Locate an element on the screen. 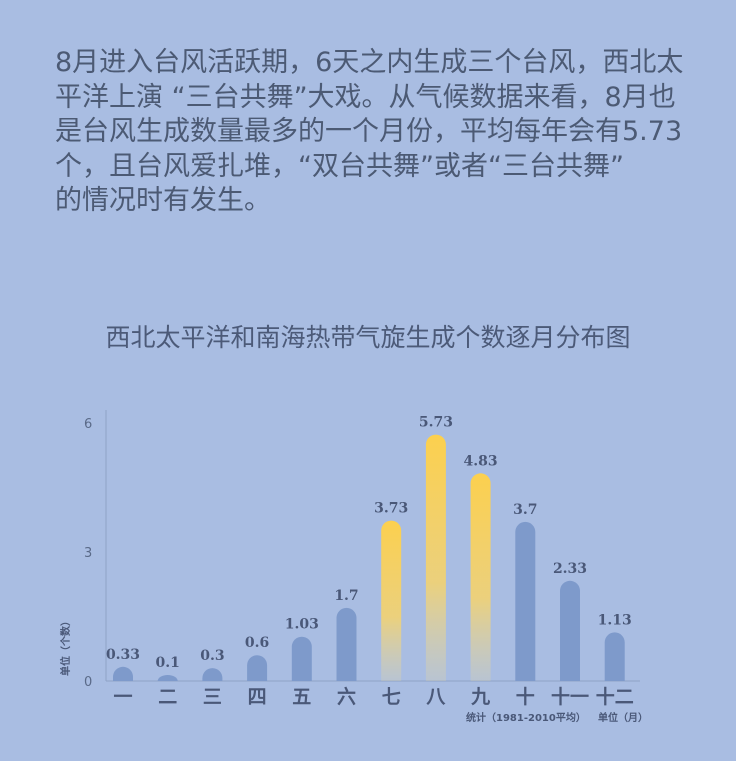 Image resolution: width=736 pixels, height=761 pixels. y-tick-label: 6 is located at coordinates (88, 424).